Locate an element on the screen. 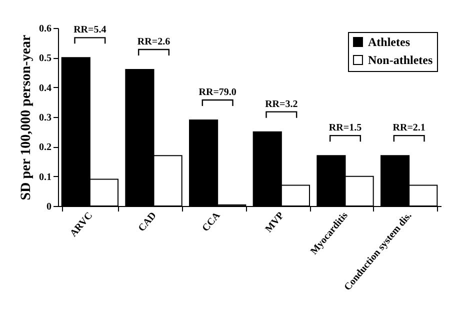 The height and width of the screenshot is (314, 449). annotation: RR=5.4 is located at coordinates (90, 30).